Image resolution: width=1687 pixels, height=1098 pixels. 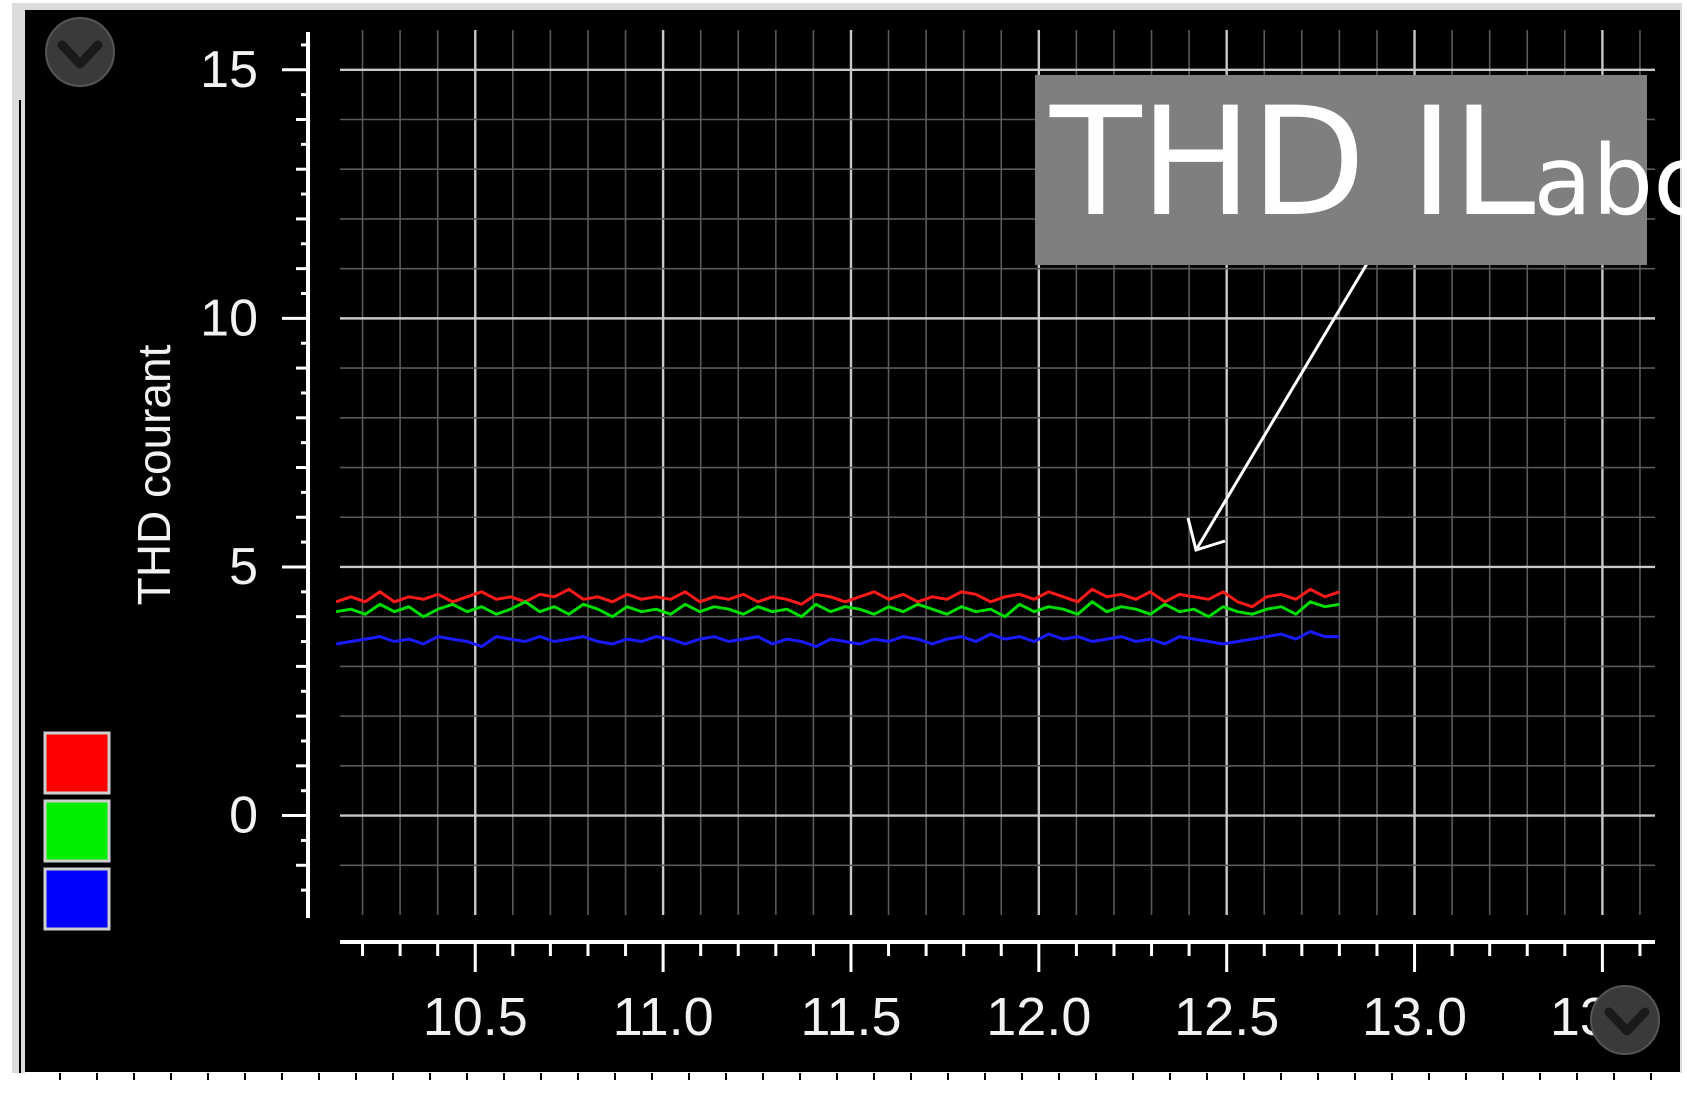 What do you see at coordinates (1292, 163) in the screenshot?
I see `annotation-main-text: THD IL` at bounding box center [1292, 163].